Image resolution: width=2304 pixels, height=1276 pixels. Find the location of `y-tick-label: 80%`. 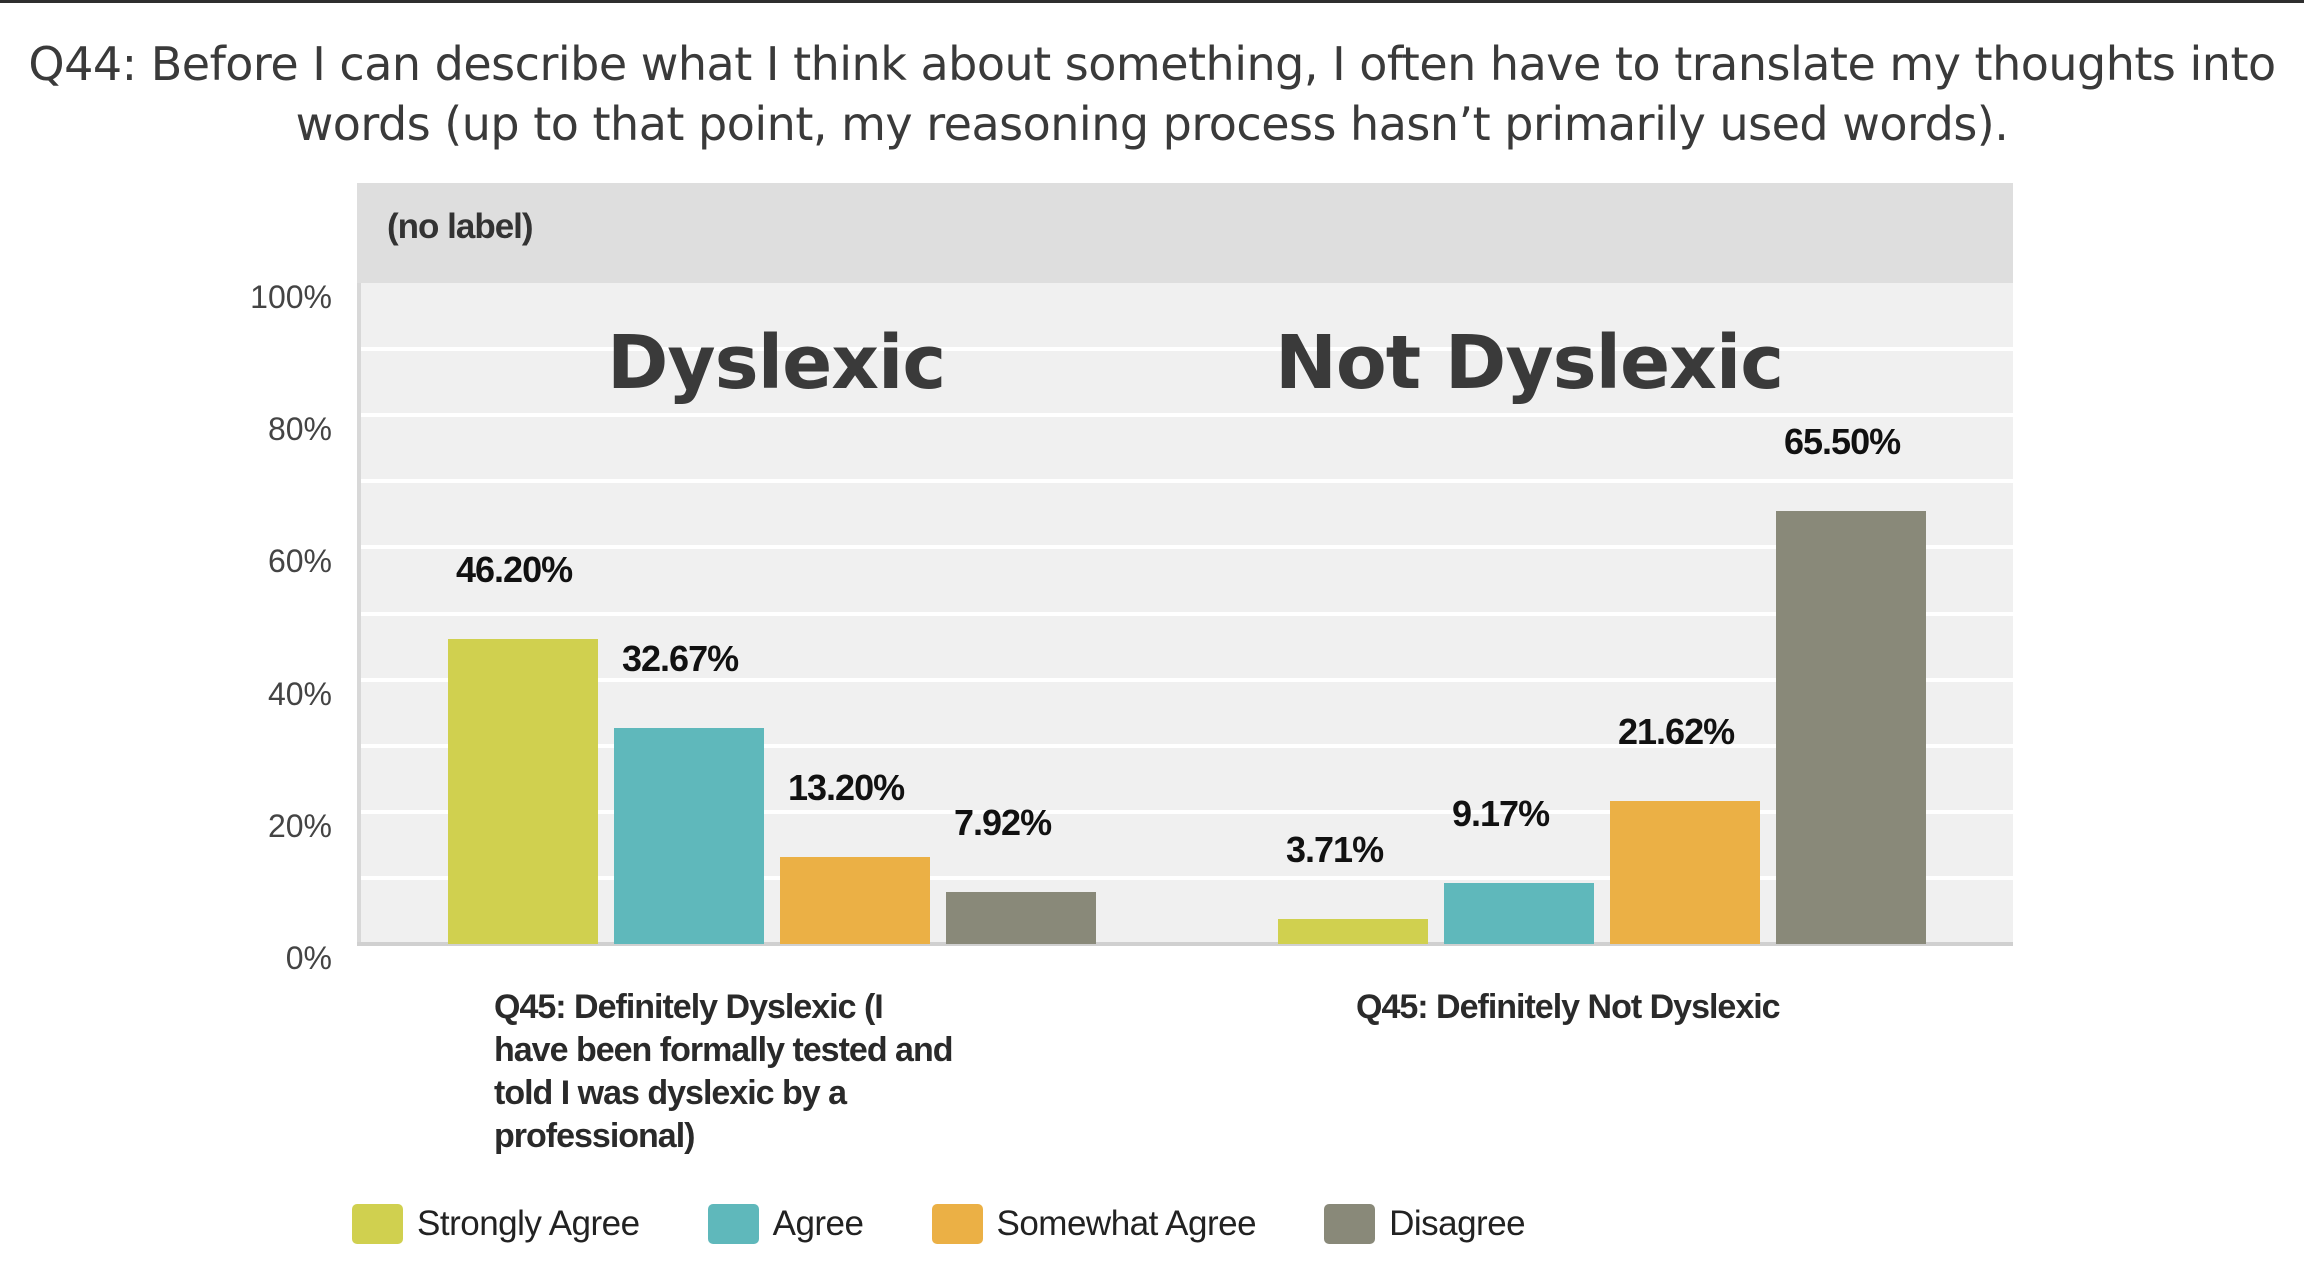

y-tick-label: 80% is located at coordinates (299, 429).